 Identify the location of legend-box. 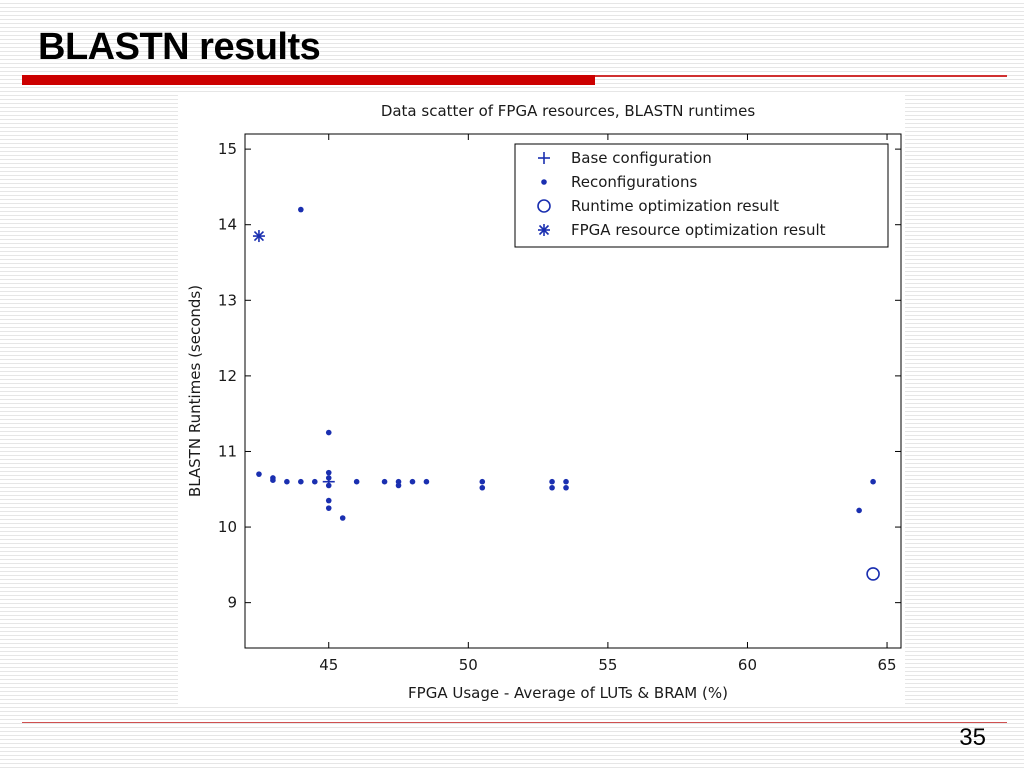
(701, 195).